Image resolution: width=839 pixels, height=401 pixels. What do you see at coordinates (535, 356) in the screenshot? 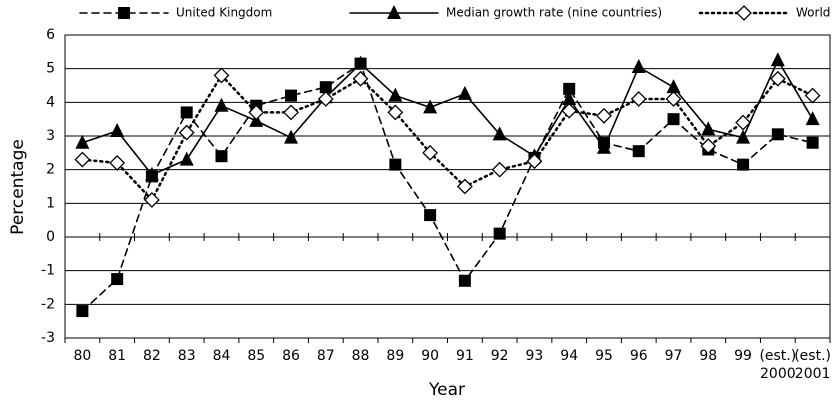
I see `x-tick-label: 93` at bounding box center [535, 356].